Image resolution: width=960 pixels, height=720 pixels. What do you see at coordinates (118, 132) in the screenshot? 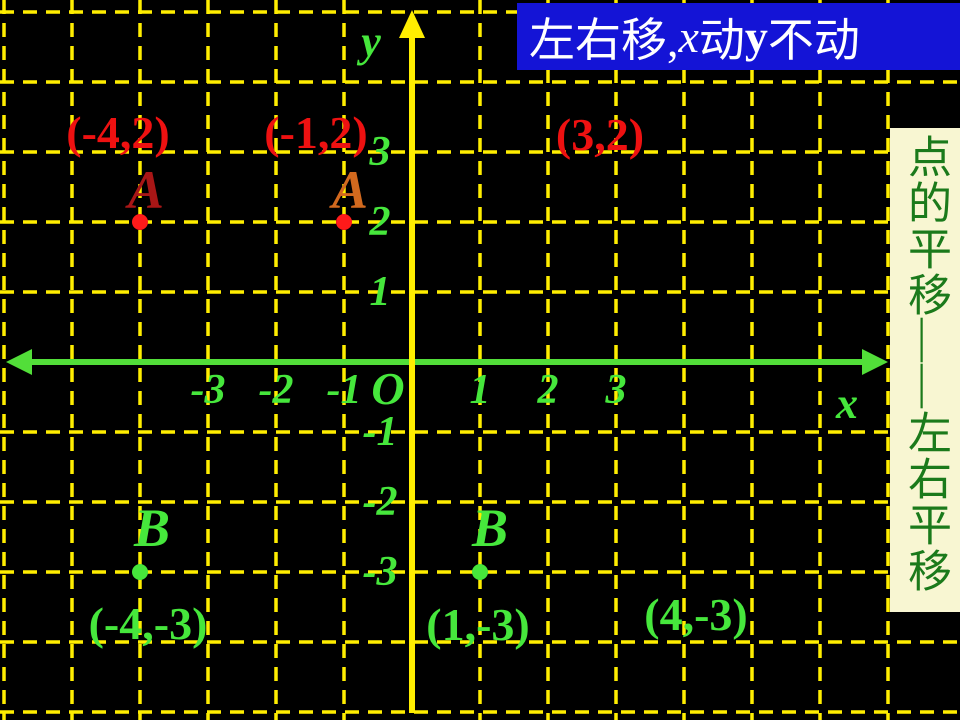
I see `point-coord-label: (-4,2)` at bounding box center [118, 132].